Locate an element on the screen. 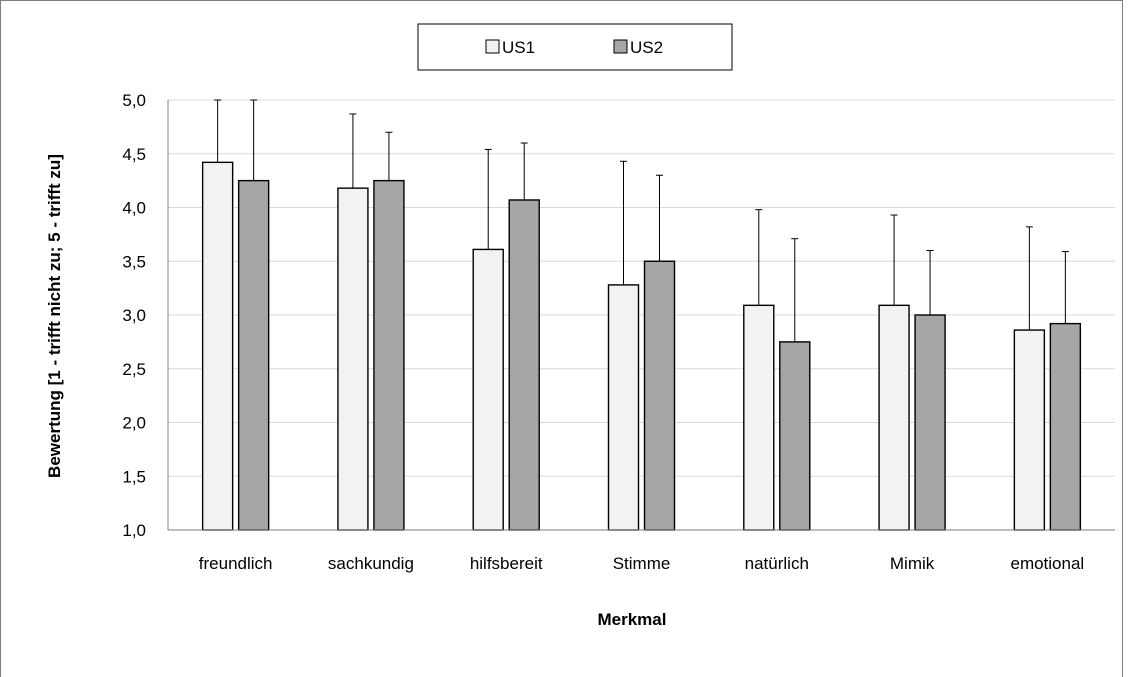  y-tick-labels: 1,0 1,5 2,0 2,5 3,0 3,5 4,0 4,5 5,0 is located at coordinates (134, 315).